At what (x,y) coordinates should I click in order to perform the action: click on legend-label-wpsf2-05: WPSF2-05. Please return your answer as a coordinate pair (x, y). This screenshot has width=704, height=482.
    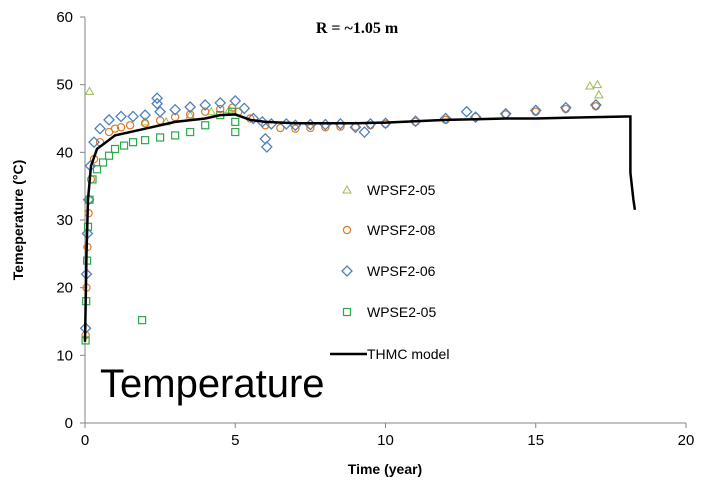
    Looking at the image, I should click on (401, 190).